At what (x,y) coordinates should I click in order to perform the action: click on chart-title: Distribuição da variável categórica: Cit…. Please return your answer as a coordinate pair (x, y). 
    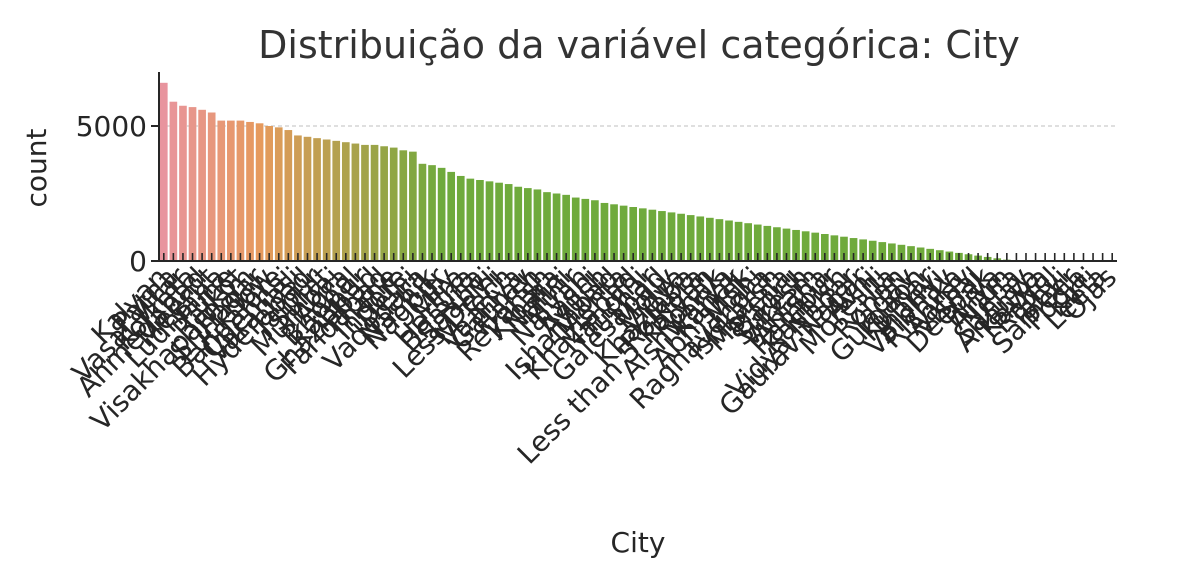
    Looking at the image, I should click on (639, 45).